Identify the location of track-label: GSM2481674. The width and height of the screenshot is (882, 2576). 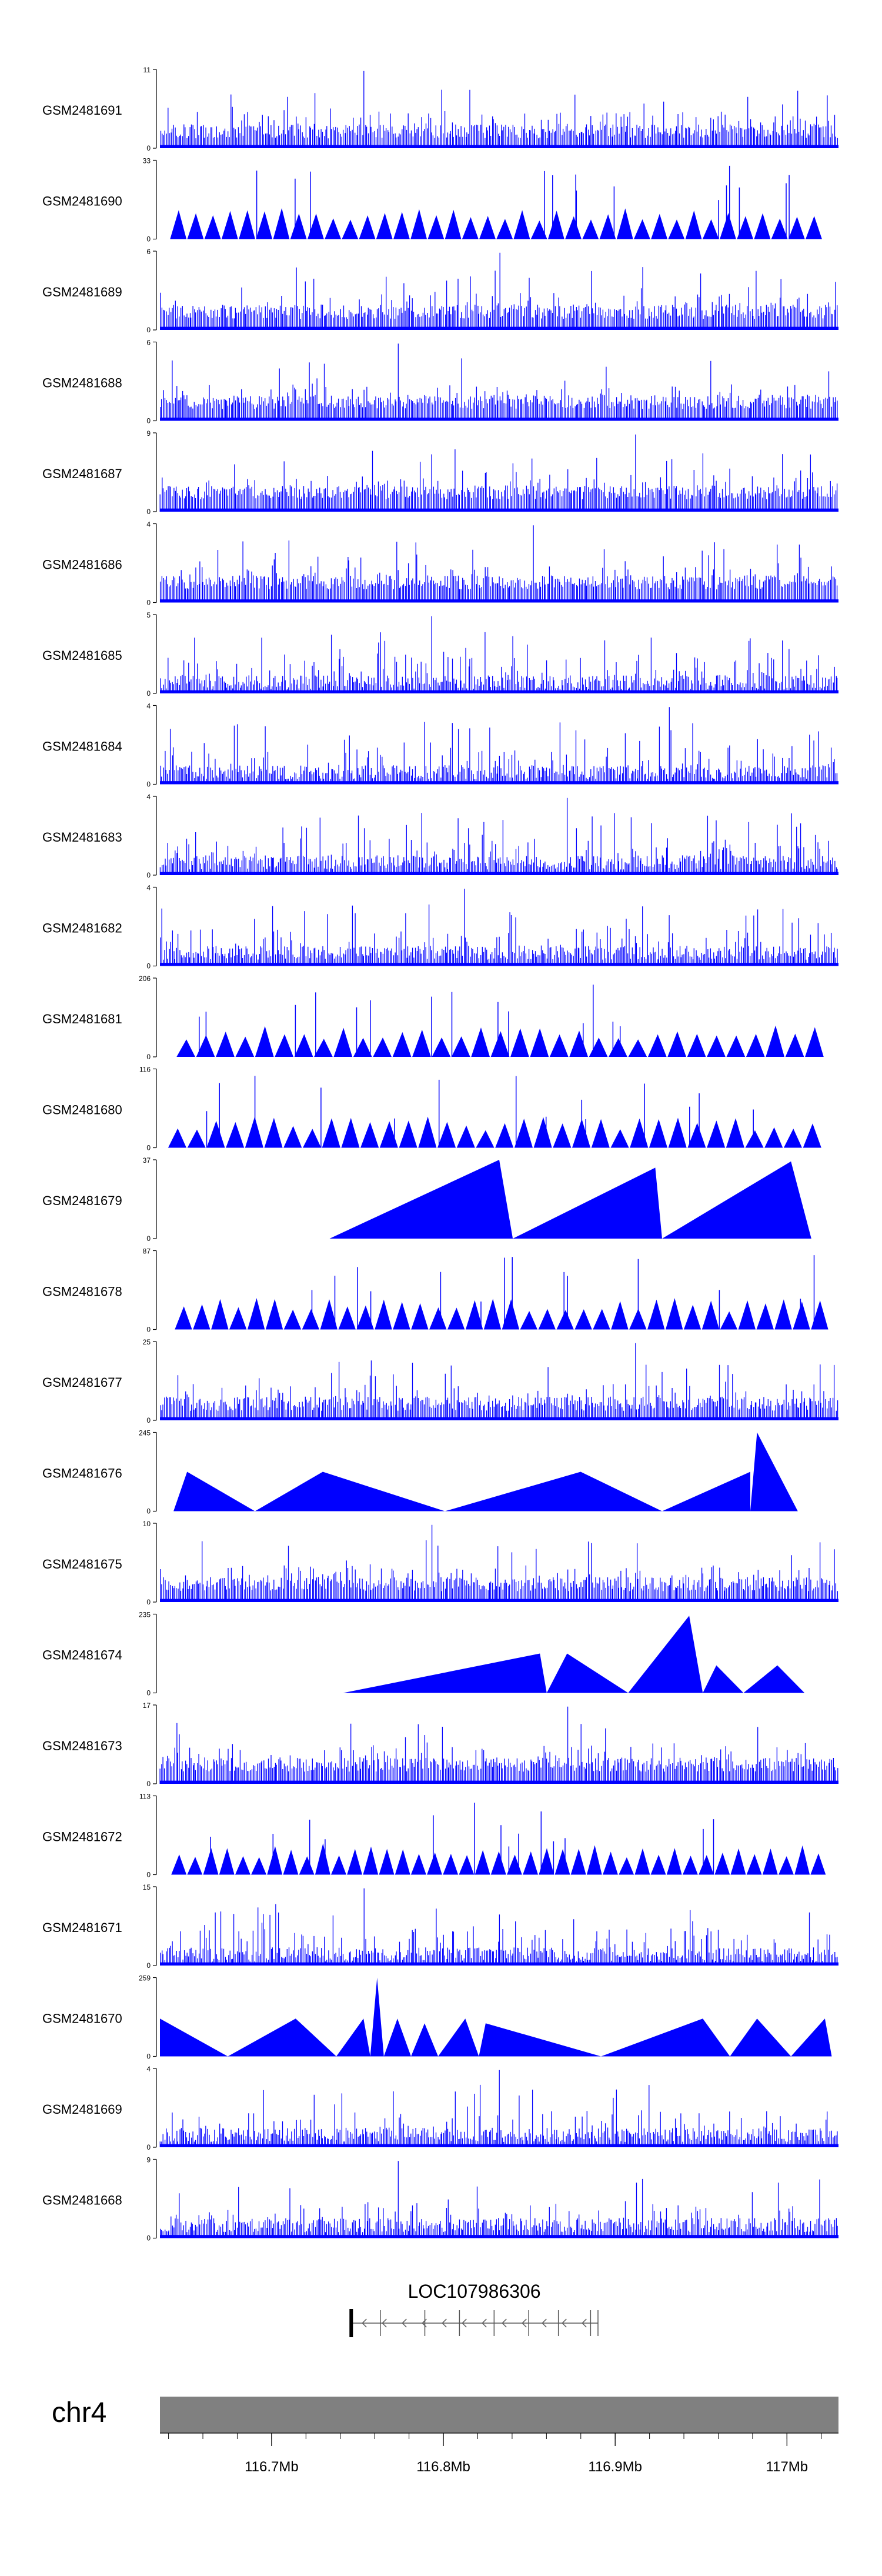
(82, 1655).